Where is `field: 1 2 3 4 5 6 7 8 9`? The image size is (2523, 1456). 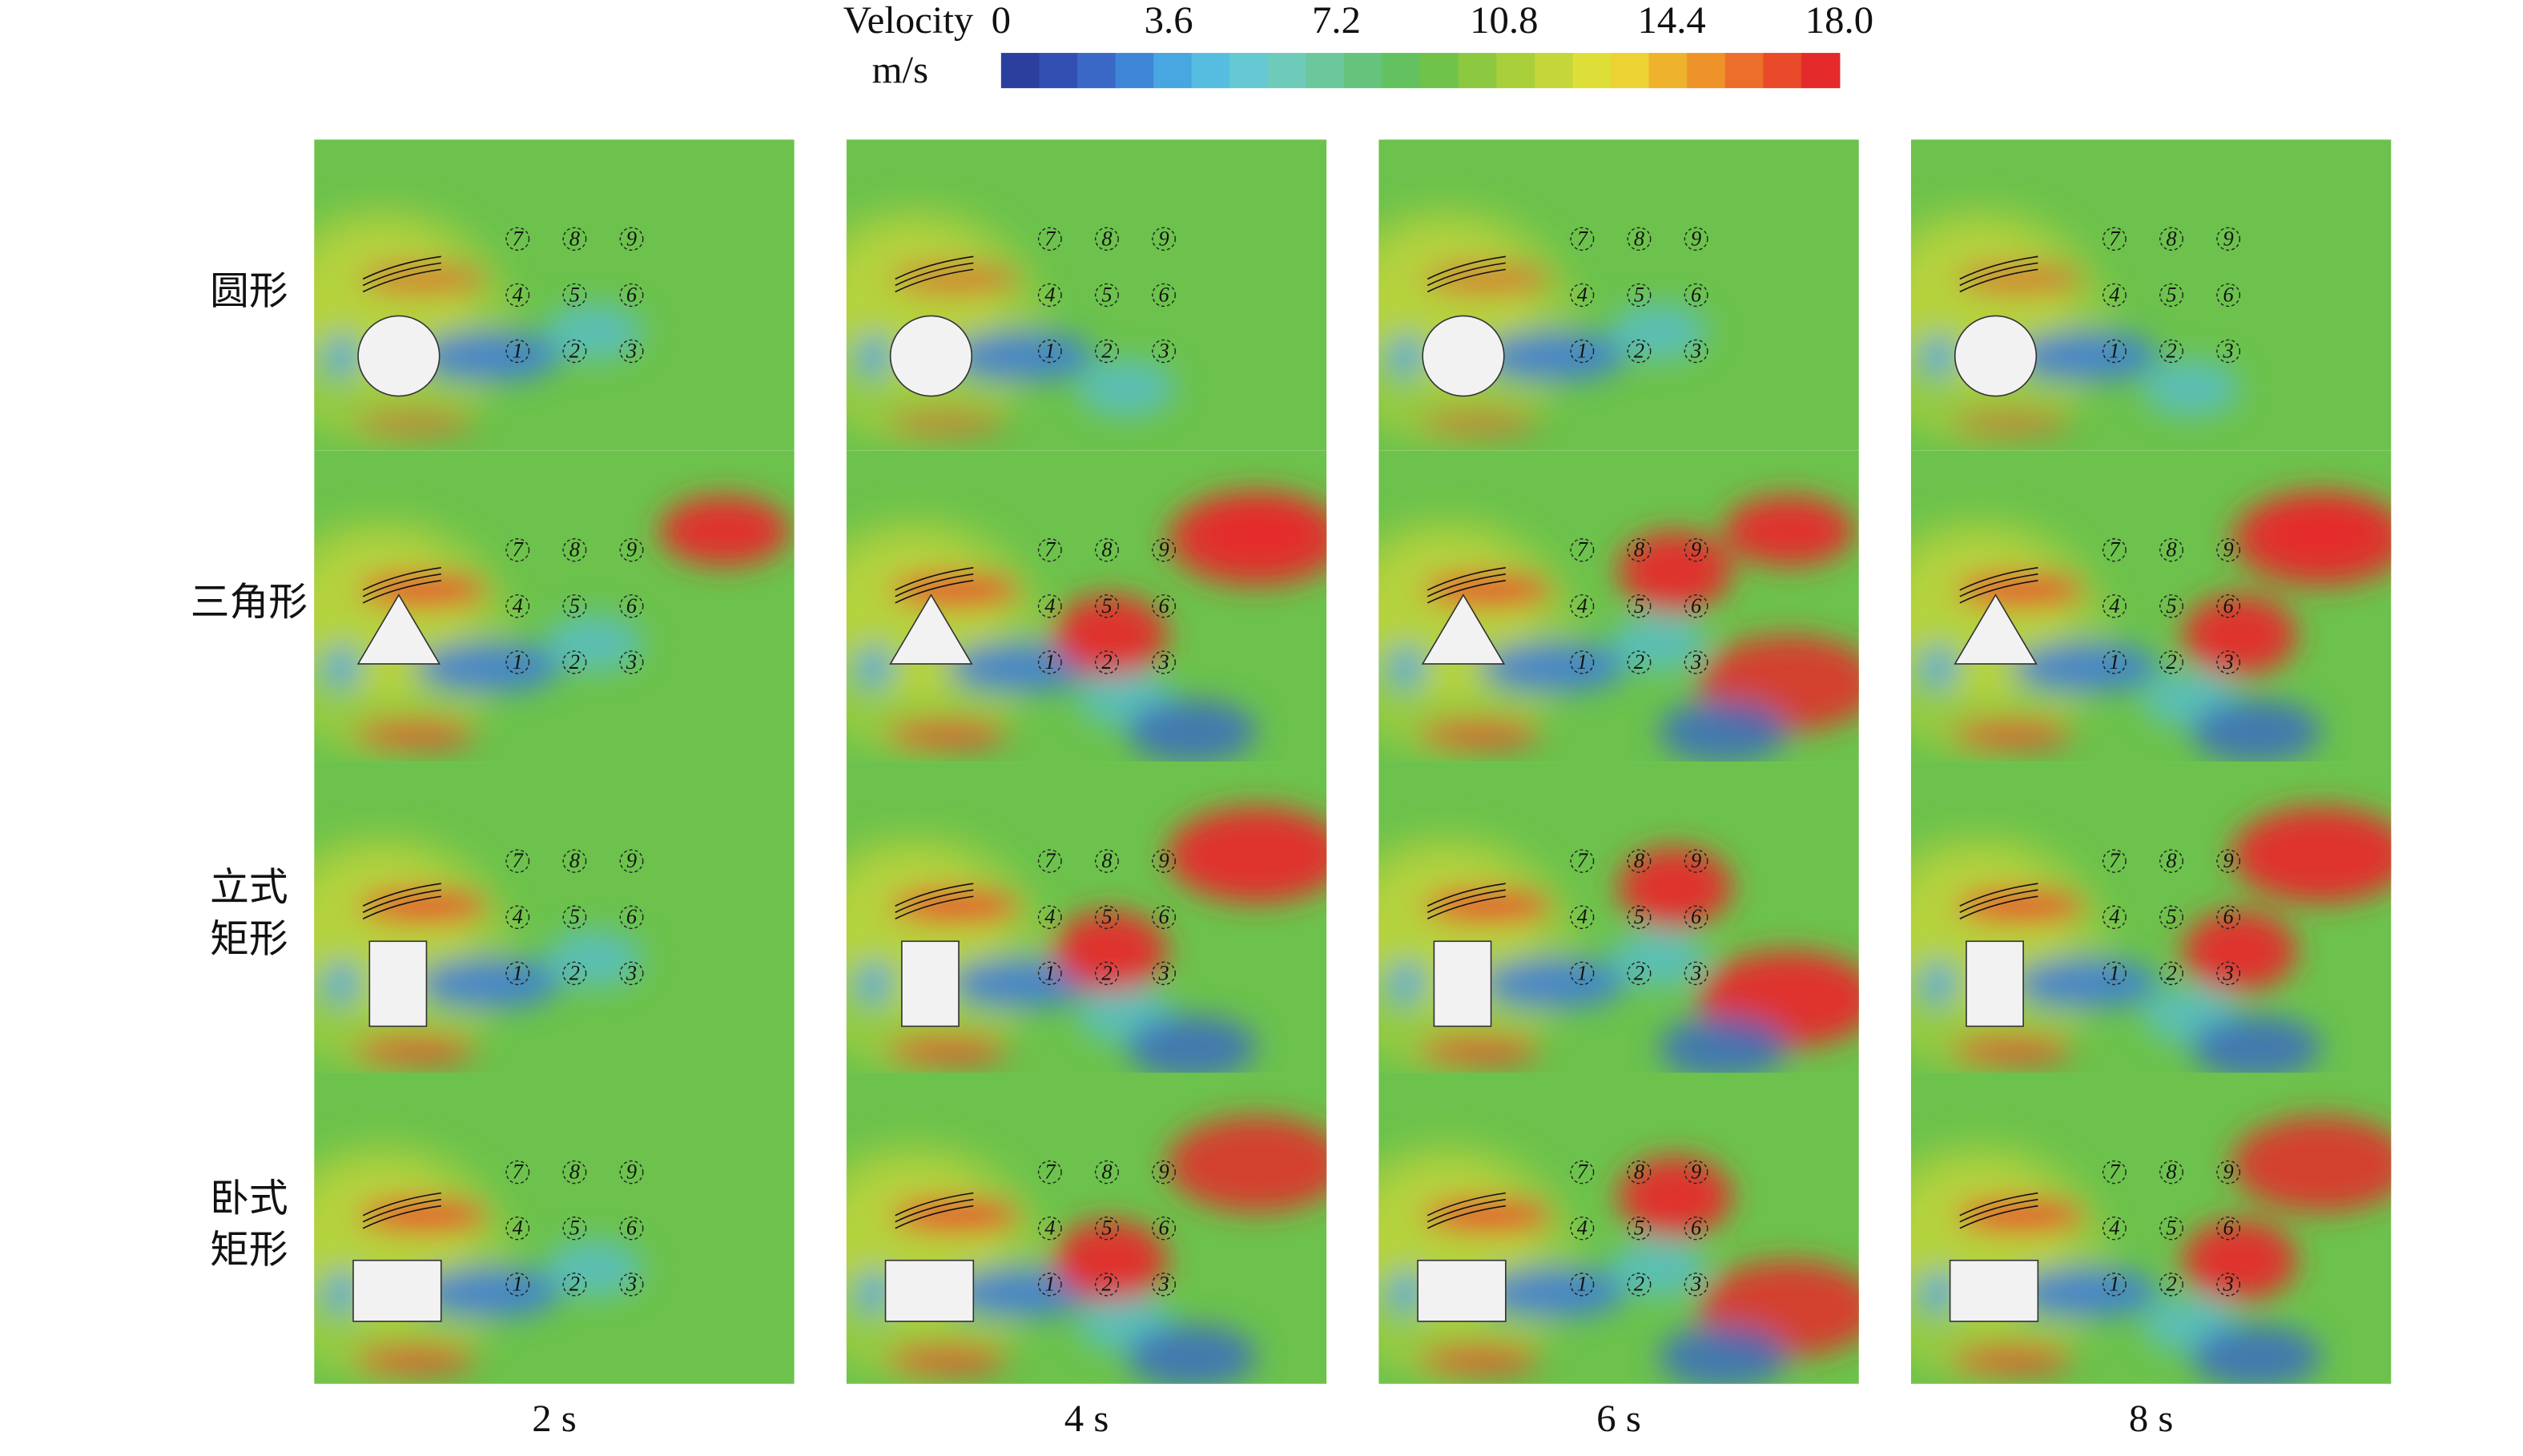
field: 1 2 3 4 5 6 7 8 9 is located at coordinates (1619, 917).